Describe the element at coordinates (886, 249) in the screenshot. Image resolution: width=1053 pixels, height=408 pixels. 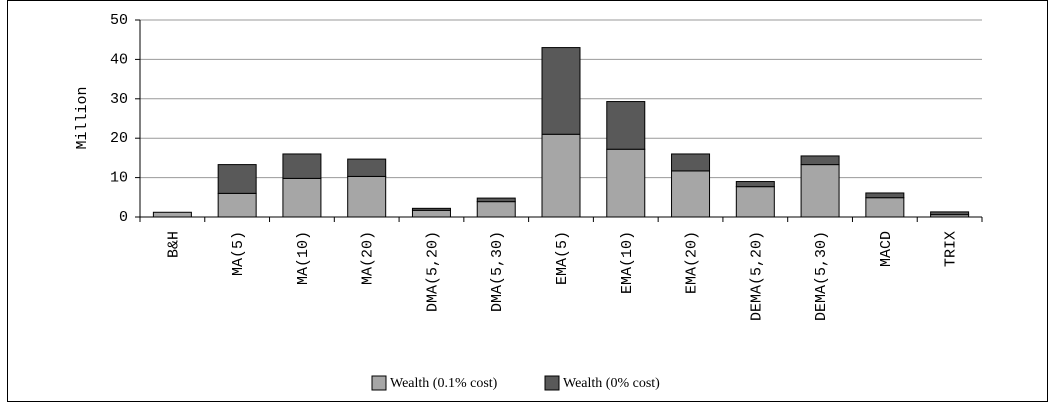
I see `x-tick-label: MACD` at that location.